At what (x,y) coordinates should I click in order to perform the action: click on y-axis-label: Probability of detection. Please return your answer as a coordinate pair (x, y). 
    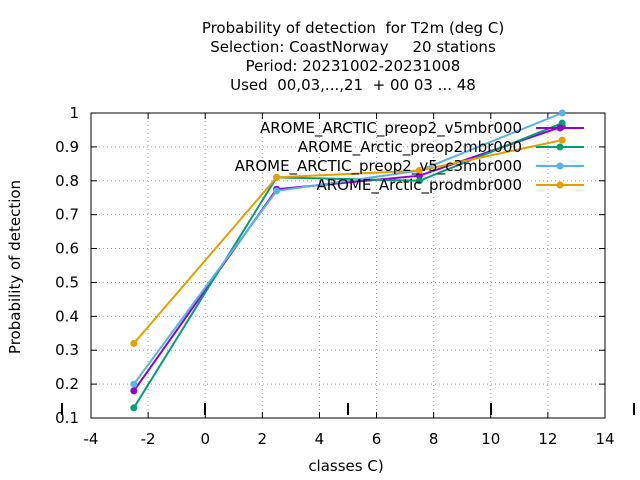
    Looking at the image, I should click on (15, 267).